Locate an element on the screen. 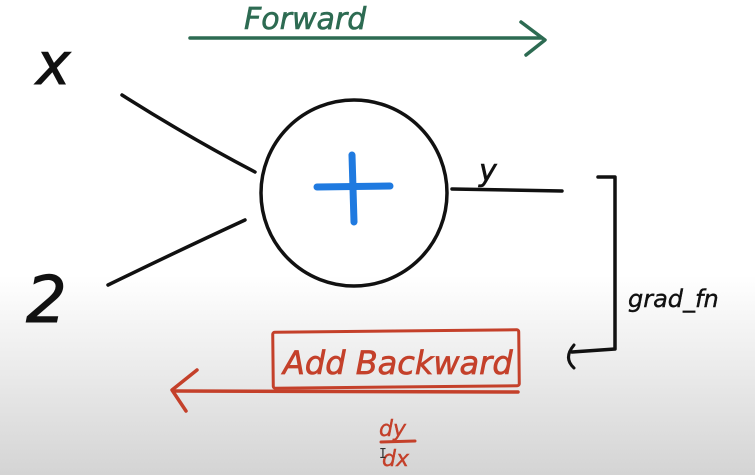 The height and width of the screenshot is (475, 755). input-x-label: x is located at coordinates (52, 64).